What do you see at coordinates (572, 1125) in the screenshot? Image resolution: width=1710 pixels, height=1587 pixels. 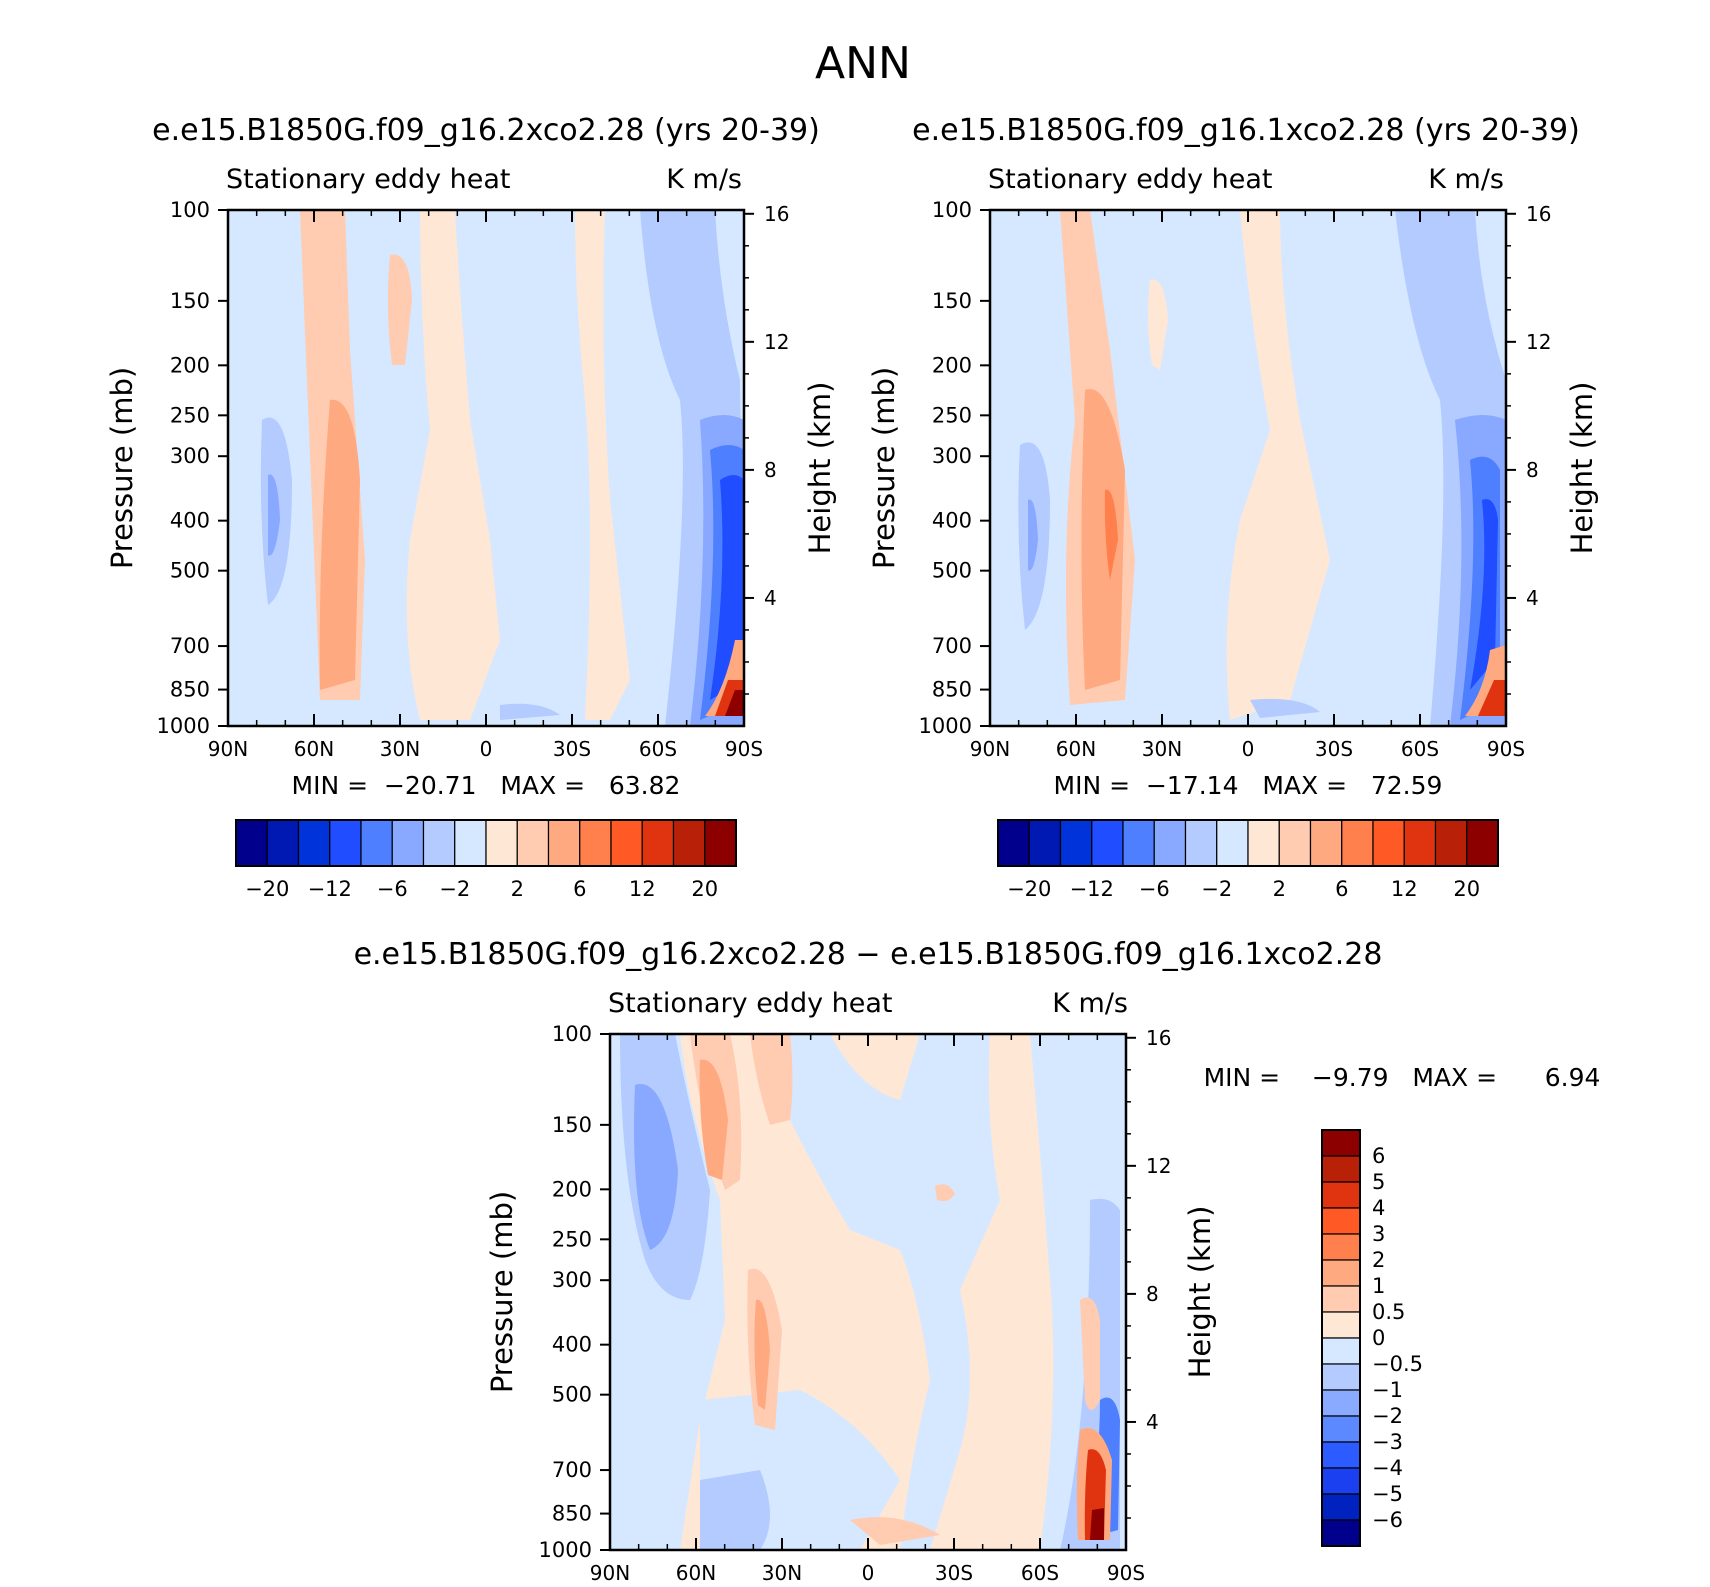 I see `panel-diff-ytick-label: 150` at bounding box center [572, 1125].